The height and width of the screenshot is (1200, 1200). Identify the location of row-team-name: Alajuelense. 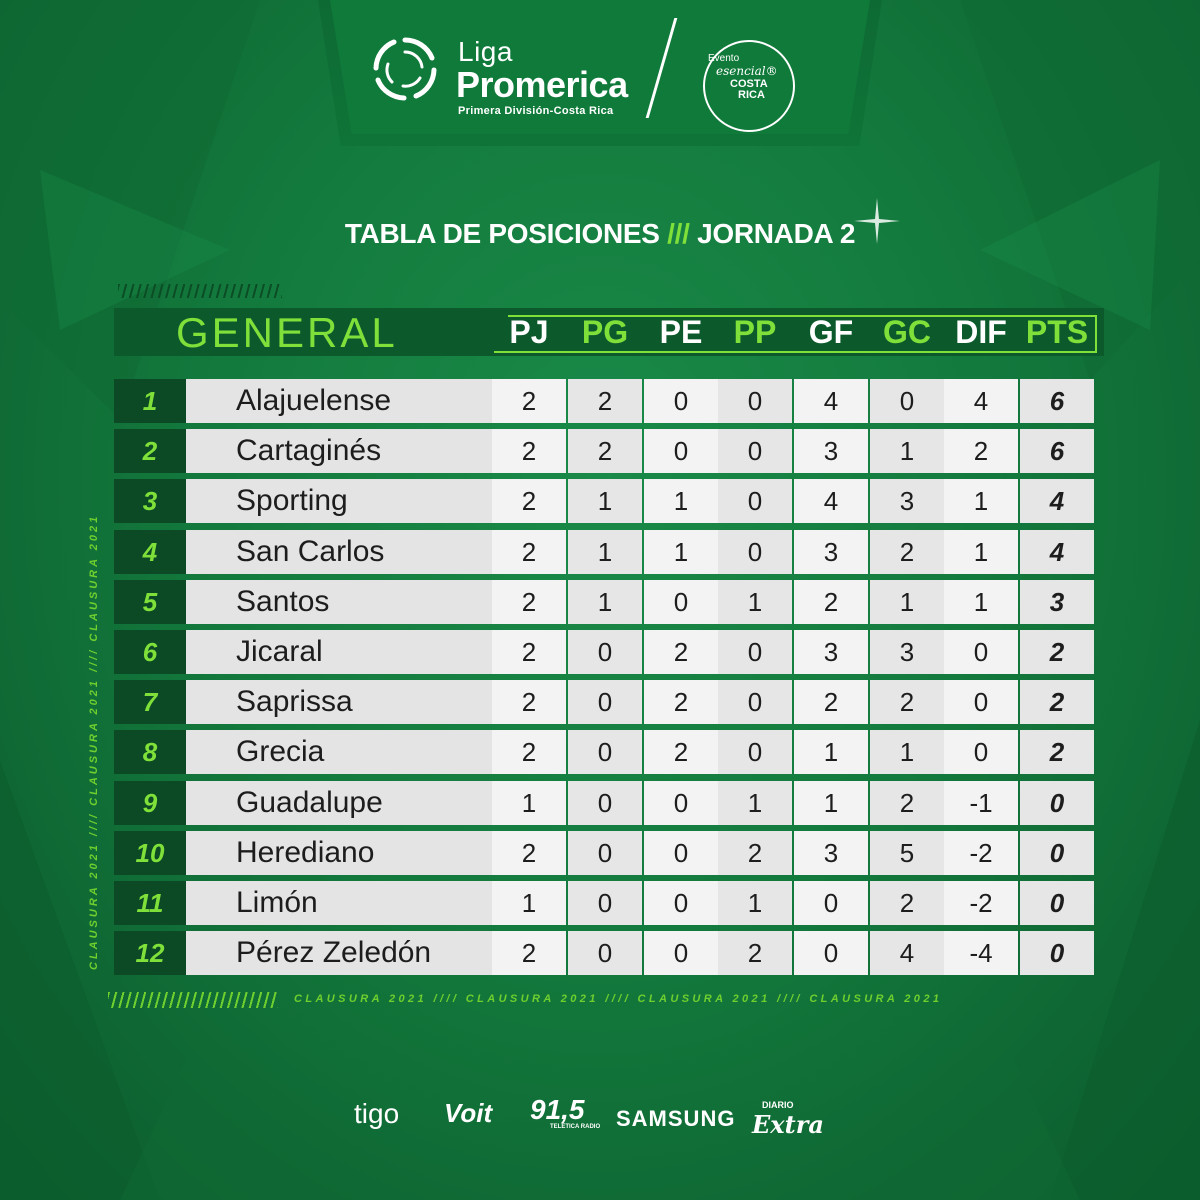
(339, 401).